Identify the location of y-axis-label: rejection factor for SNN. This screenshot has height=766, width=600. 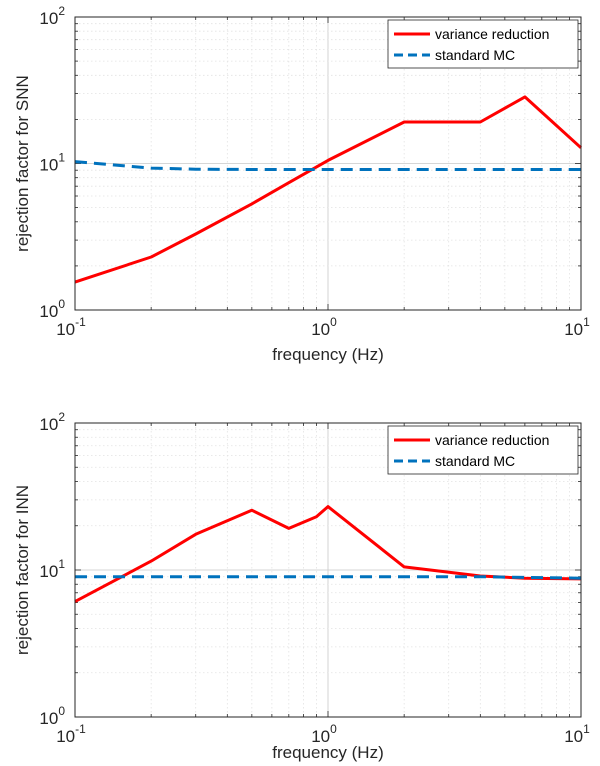
(22, 163).